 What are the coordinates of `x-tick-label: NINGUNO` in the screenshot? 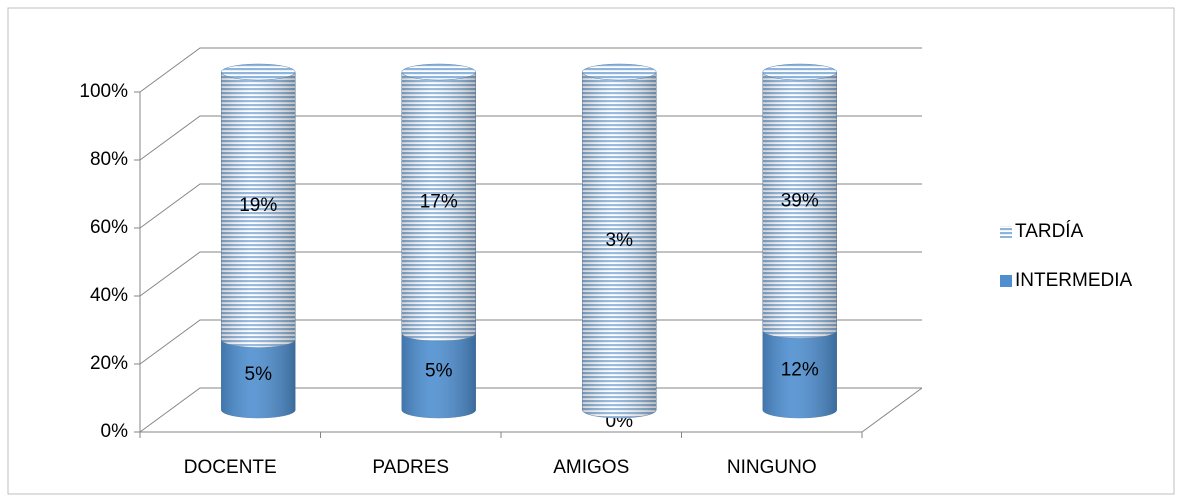 It's located at (772, 467).